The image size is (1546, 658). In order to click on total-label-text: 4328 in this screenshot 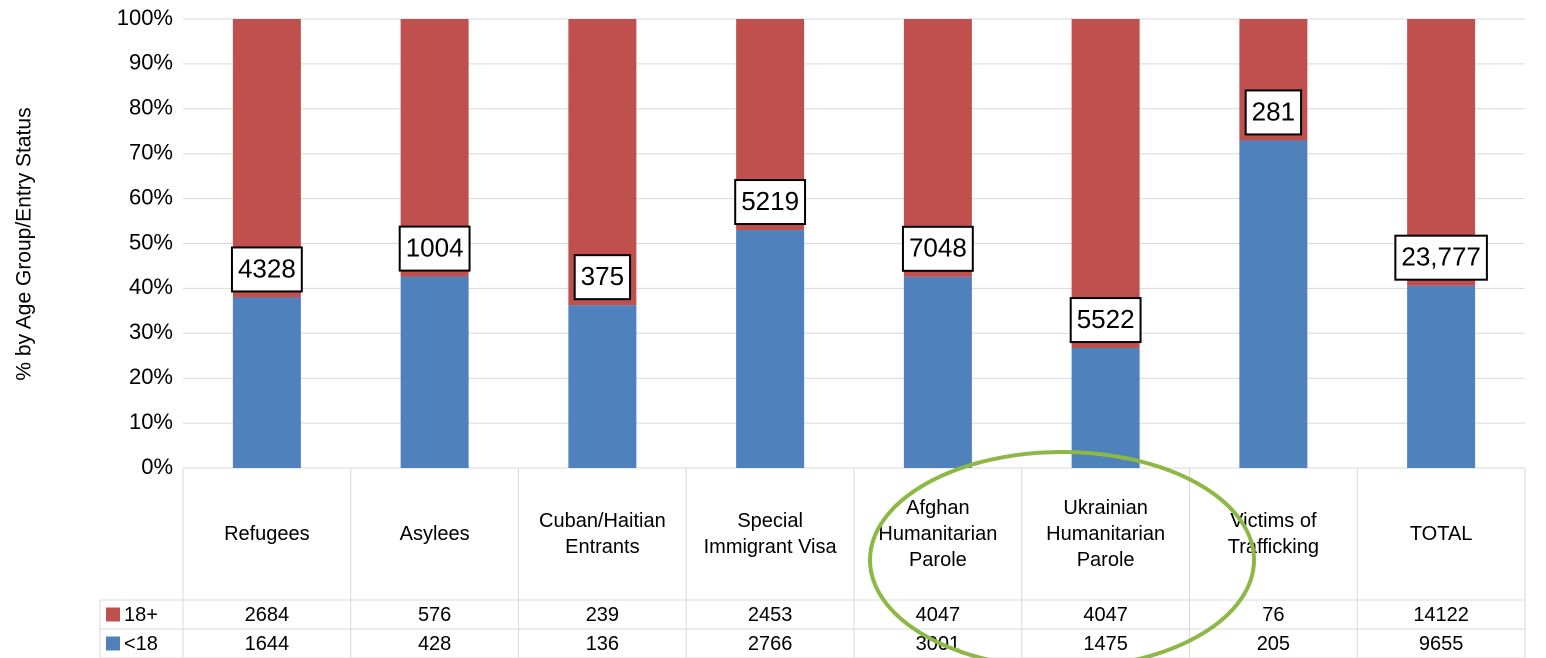, I will do `click(267, 268)`.